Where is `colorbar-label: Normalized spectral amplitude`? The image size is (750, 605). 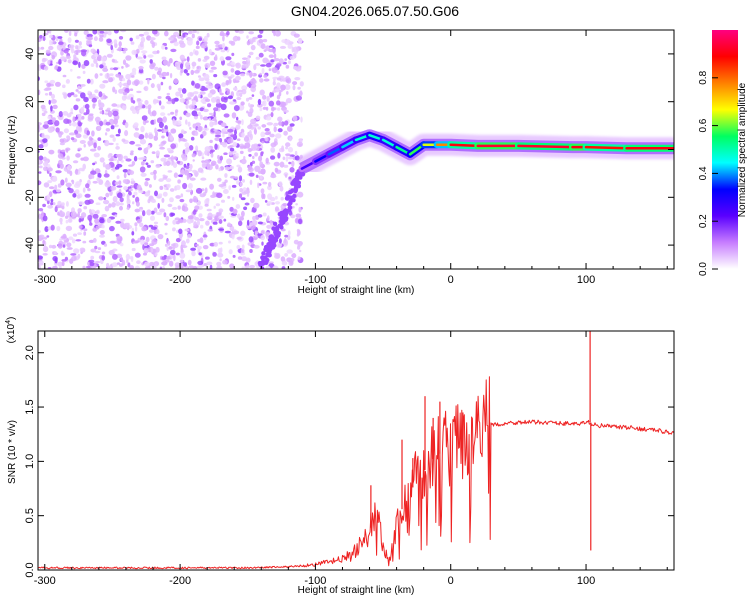 colorbar-label: Normalized spectral amplitude is located at coordinates (742, 149).